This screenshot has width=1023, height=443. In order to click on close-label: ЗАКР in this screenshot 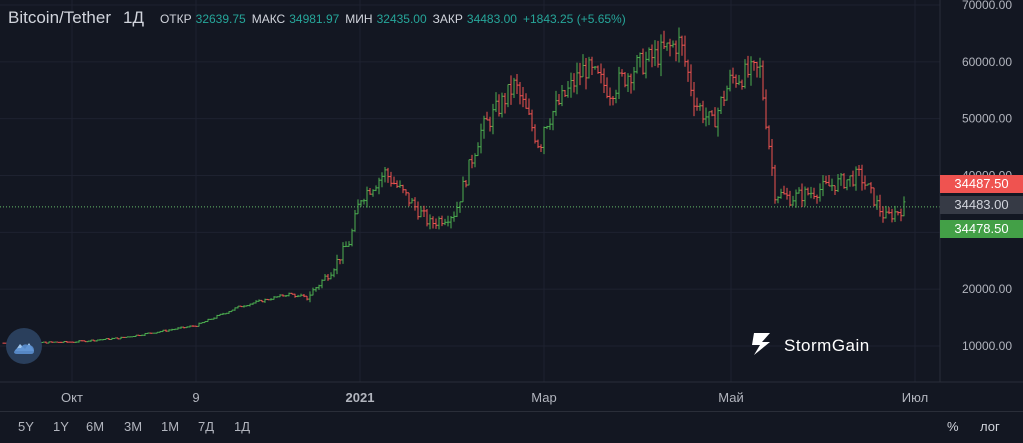, I will do `click(447, 19)`.